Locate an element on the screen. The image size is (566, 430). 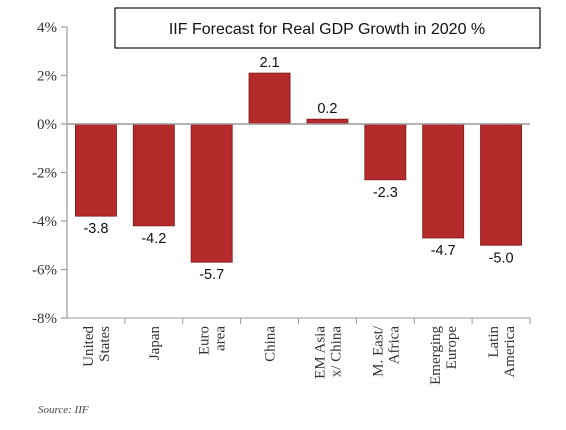
category-label-line: China is located at coordinates (271, 344).